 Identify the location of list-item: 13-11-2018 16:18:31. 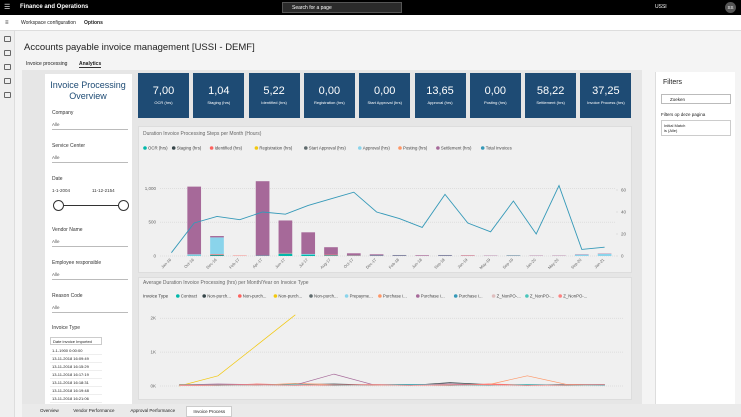
(76, 383).